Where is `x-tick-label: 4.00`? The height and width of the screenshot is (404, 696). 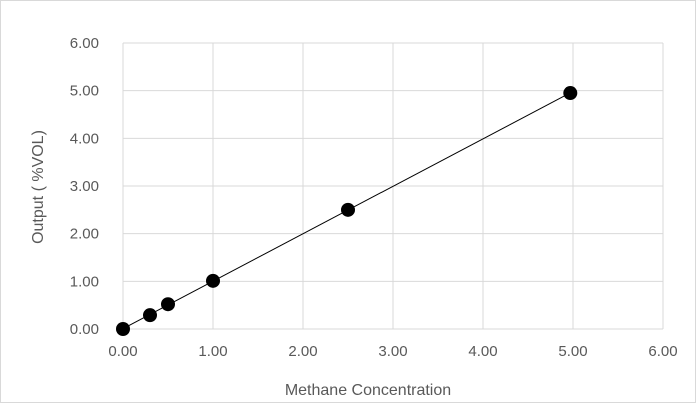 x-tick-label: 4.00 is located at coordinates (482, 351).